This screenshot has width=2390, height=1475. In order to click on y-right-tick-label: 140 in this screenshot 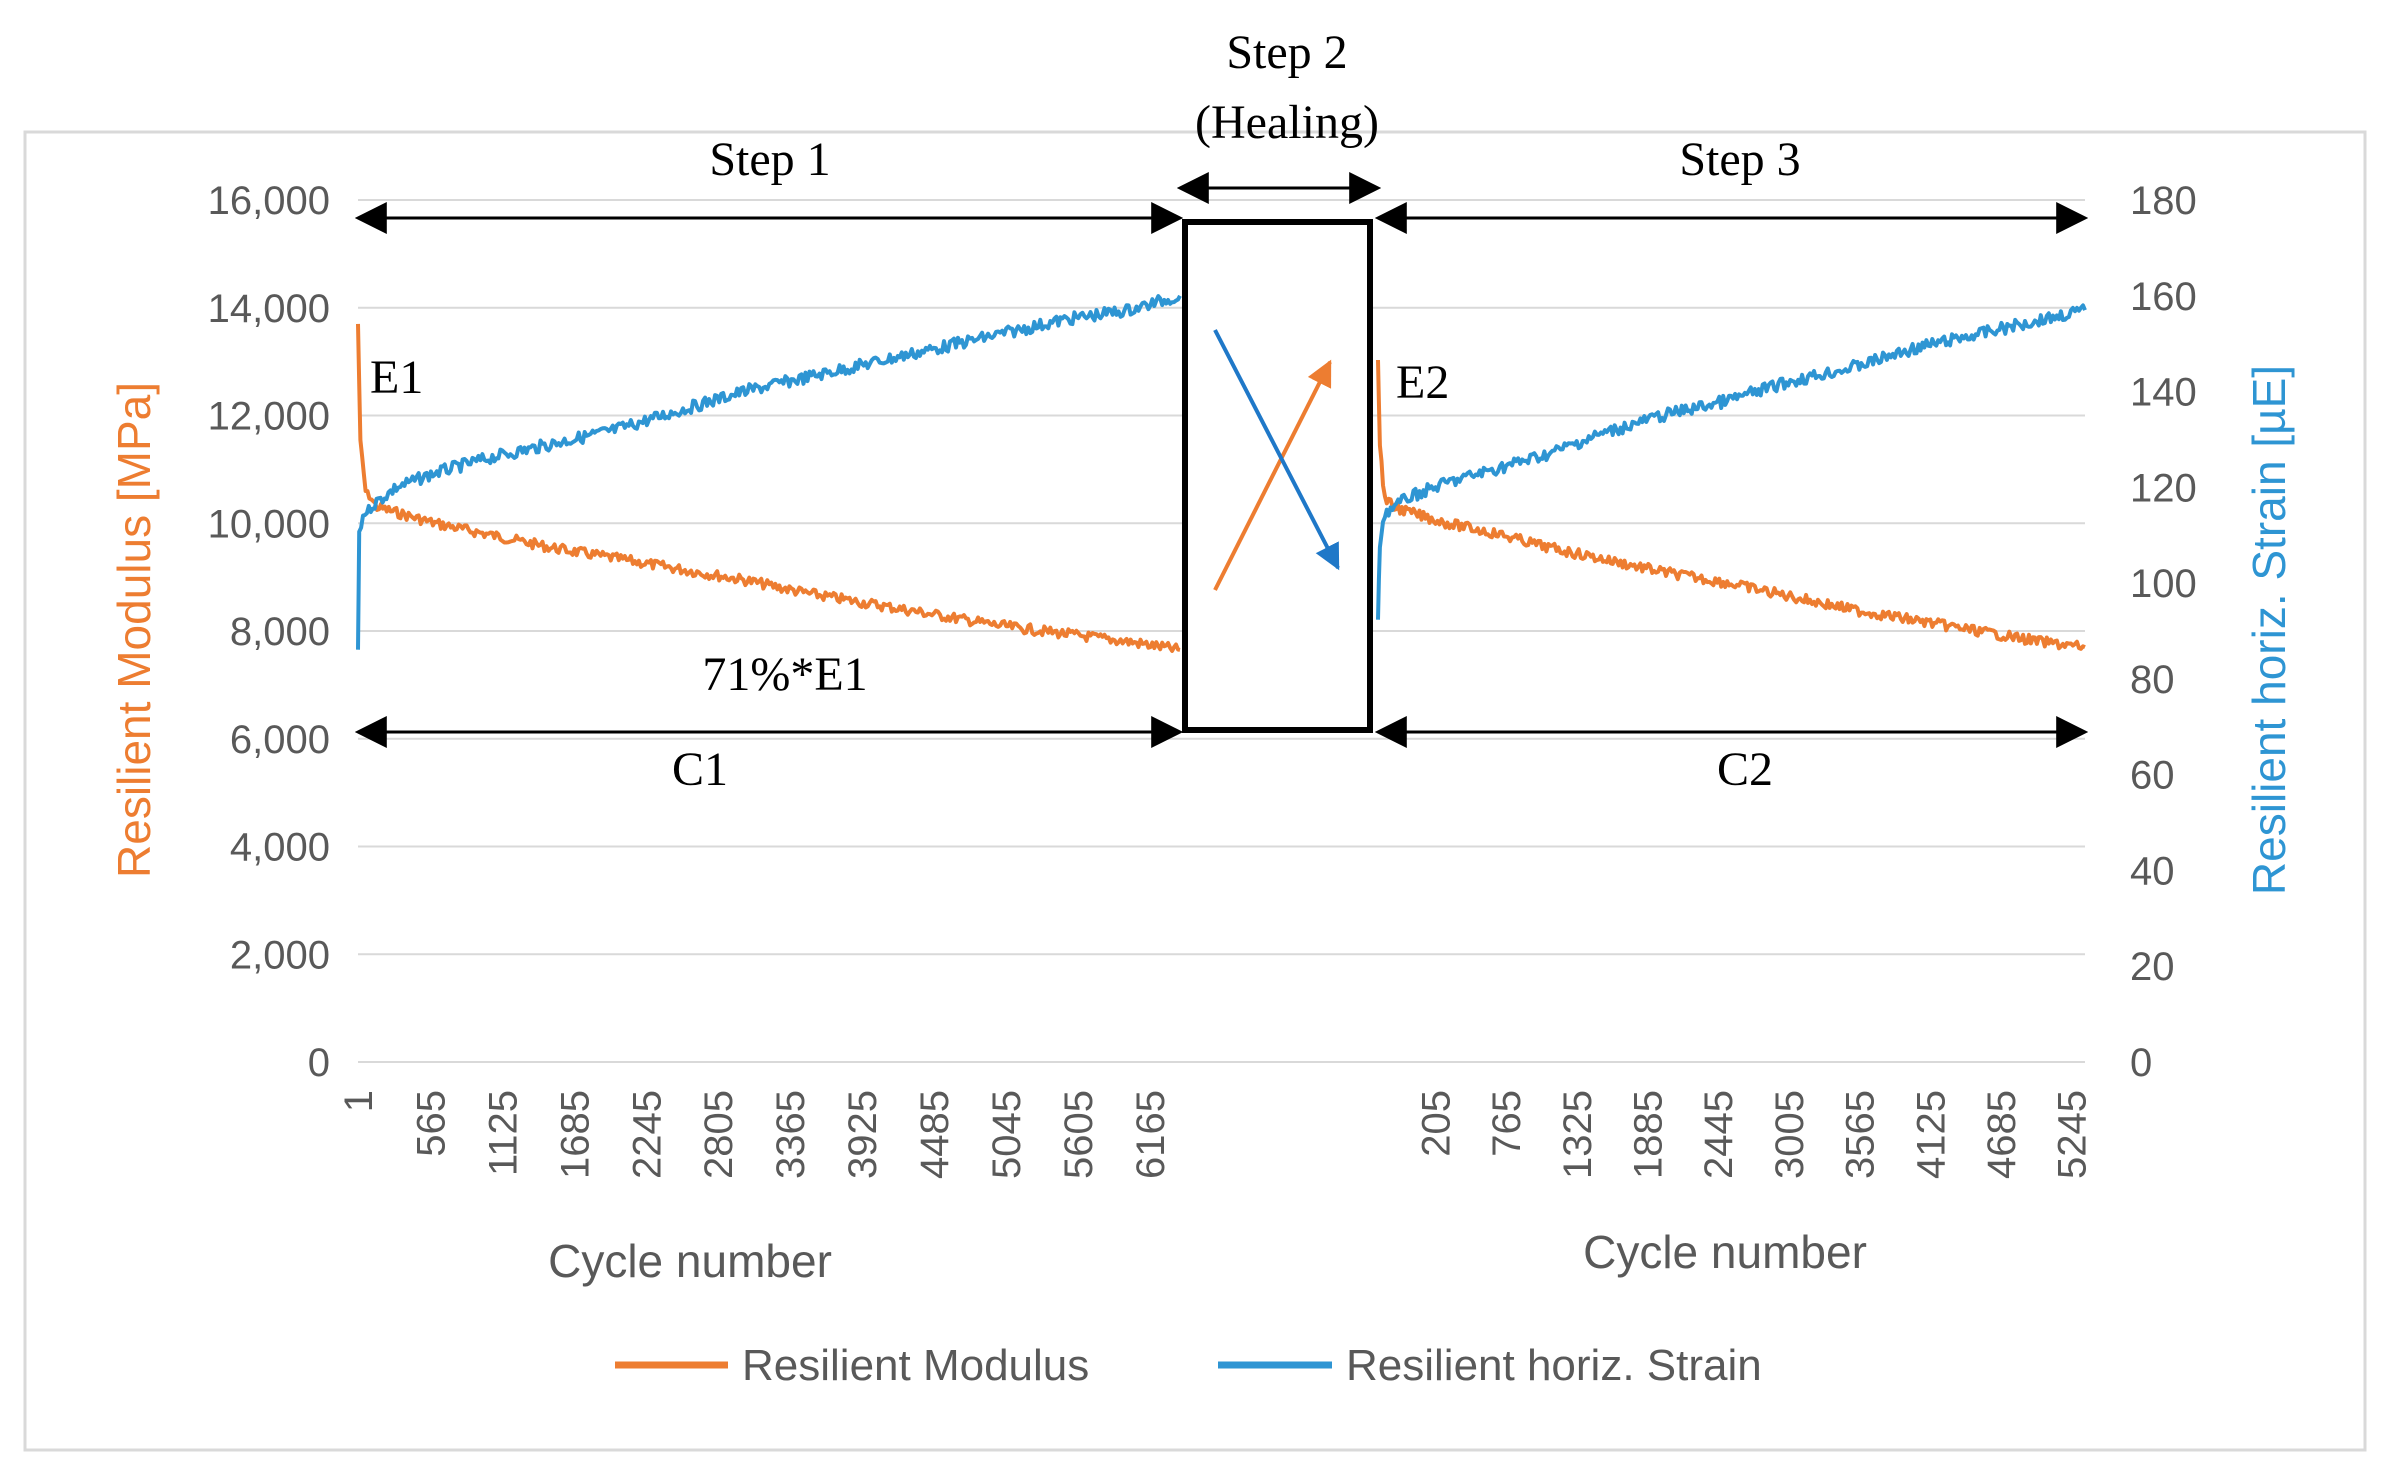, I will do `click(2163, 393)`.